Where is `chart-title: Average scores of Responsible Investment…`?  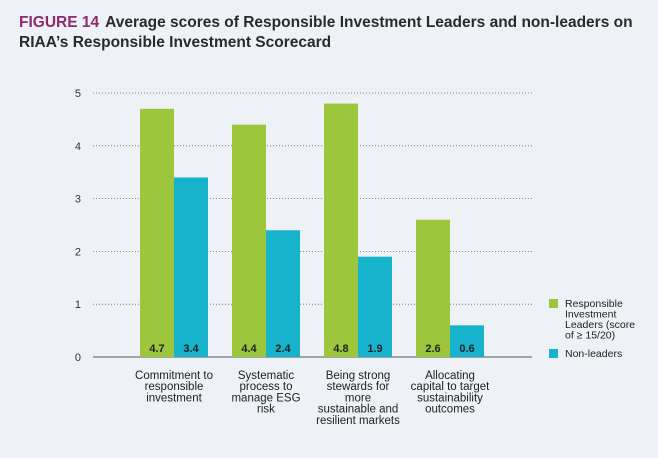 chart-title: Average scores of Responsible Investment… is located at coordinates (326, 32).